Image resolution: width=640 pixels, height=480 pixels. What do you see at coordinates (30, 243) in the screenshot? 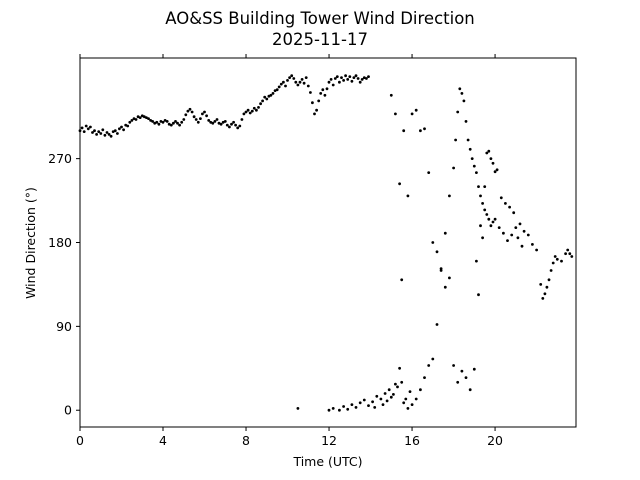
I see `y-axis-label: Wind Direction (°)` at bounding box center [30, 243].